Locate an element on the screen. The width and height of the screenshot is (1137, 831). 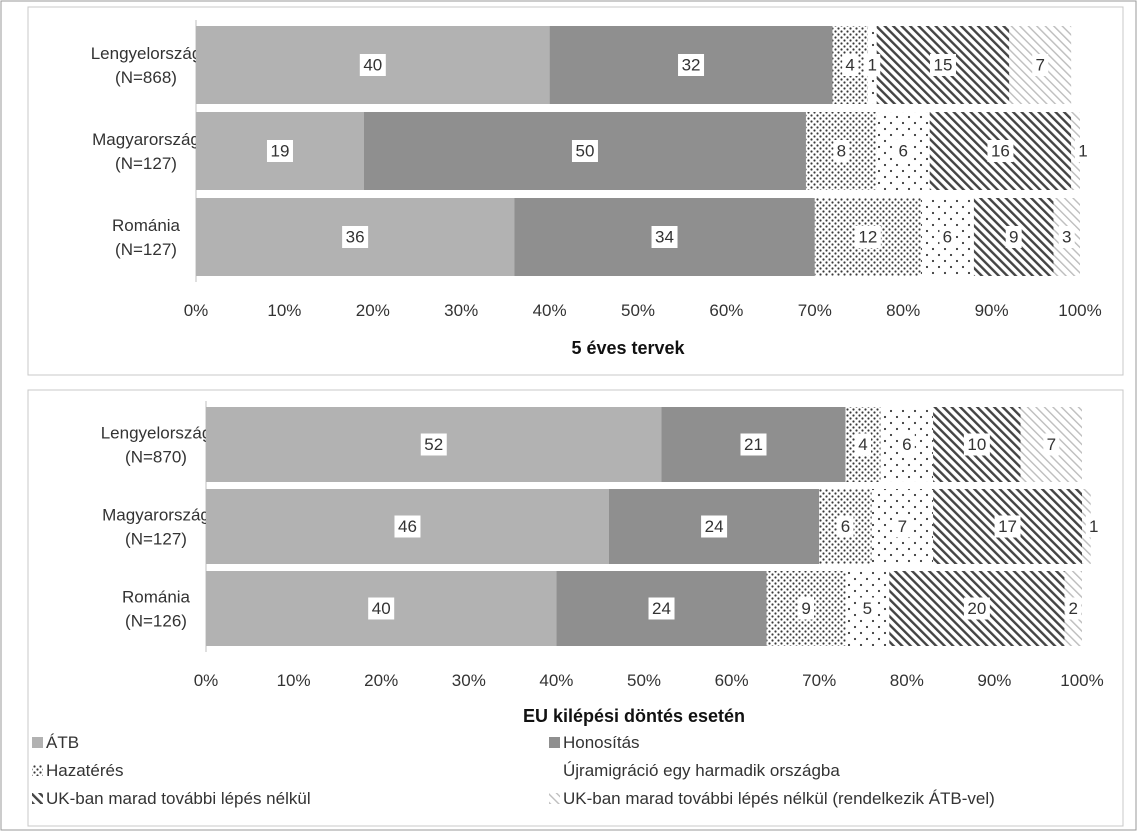
data-label: 52 is located at coordinates (433, 444).